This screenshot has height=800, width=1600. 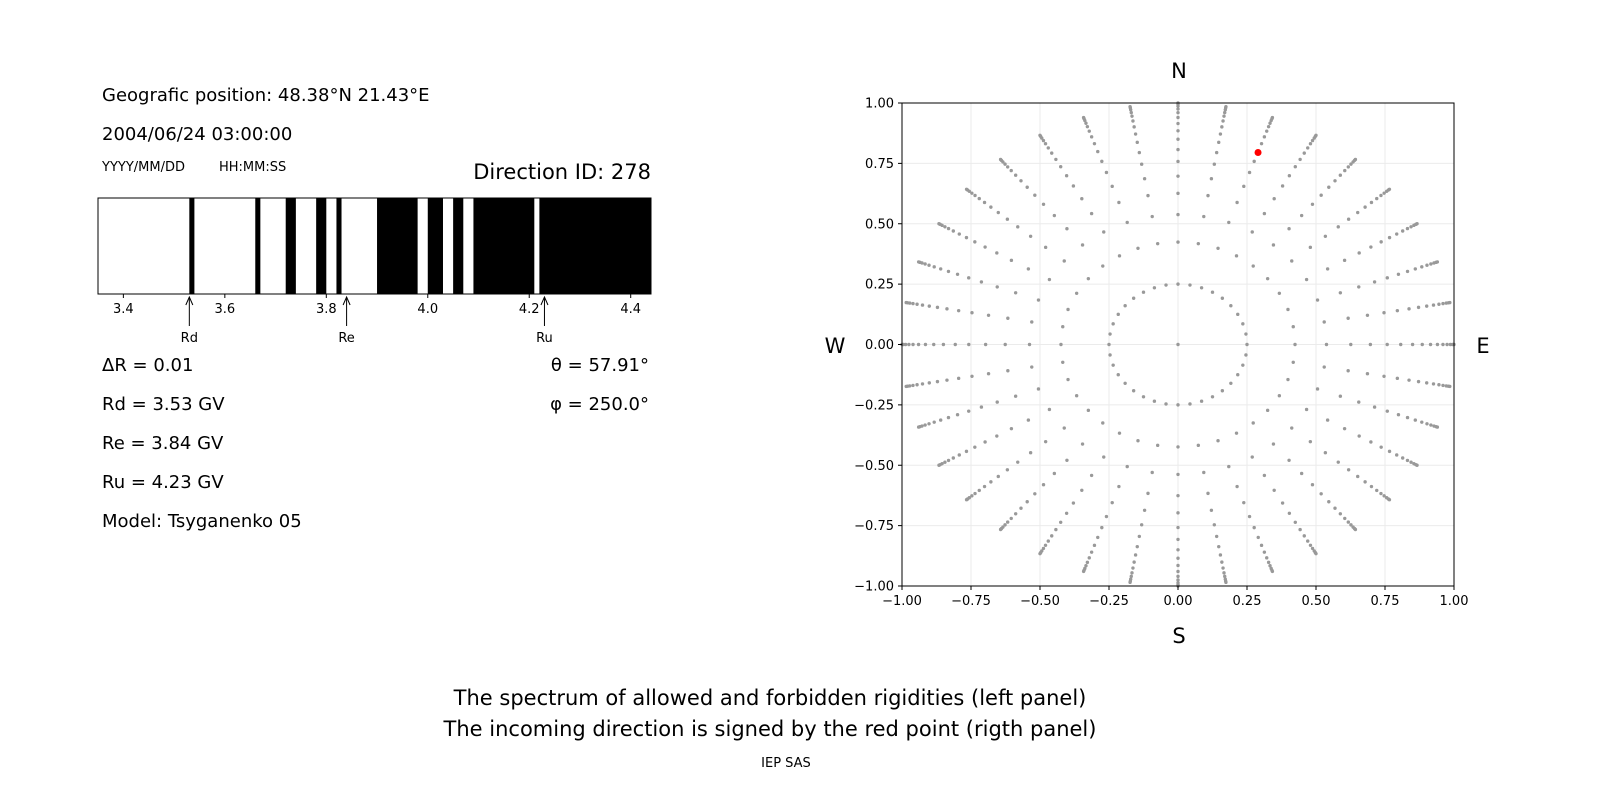 I want to click on y-tick-label: 0.25, so click(x=879, y=285).